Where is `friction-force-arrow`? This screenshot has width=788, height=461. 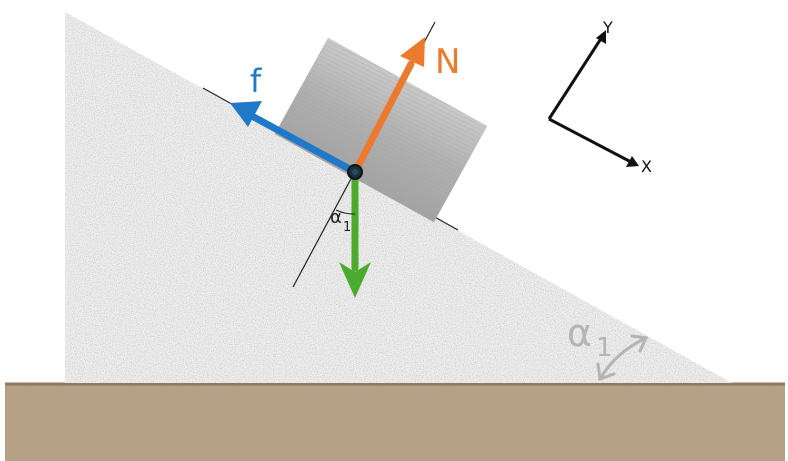
friction-force-arrow is located at coordinates (294, 138).